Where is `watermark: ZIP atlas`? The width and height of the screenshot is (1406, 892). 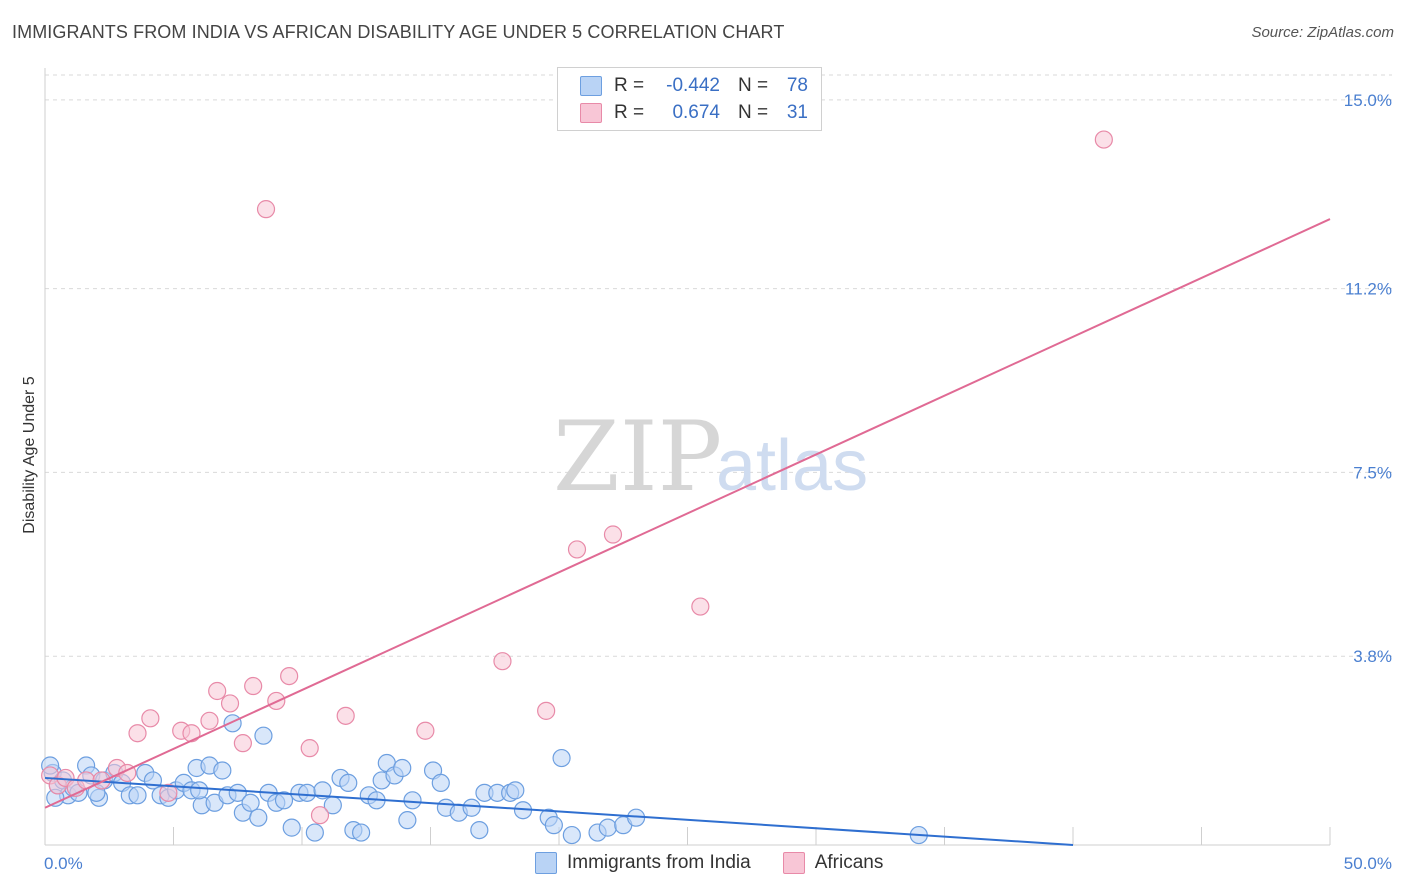 watermark: ZIP atlas is located at coordinates (710, 457).